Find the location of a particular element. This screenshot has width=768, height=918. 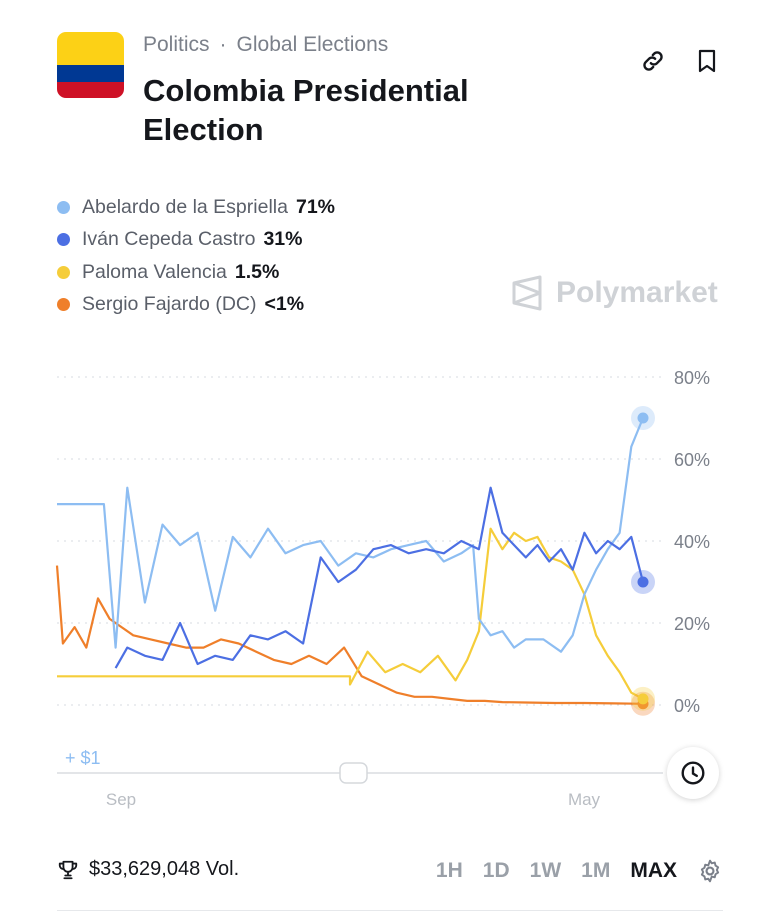

colombia-flag-icon is located at coordinates (90, 65).